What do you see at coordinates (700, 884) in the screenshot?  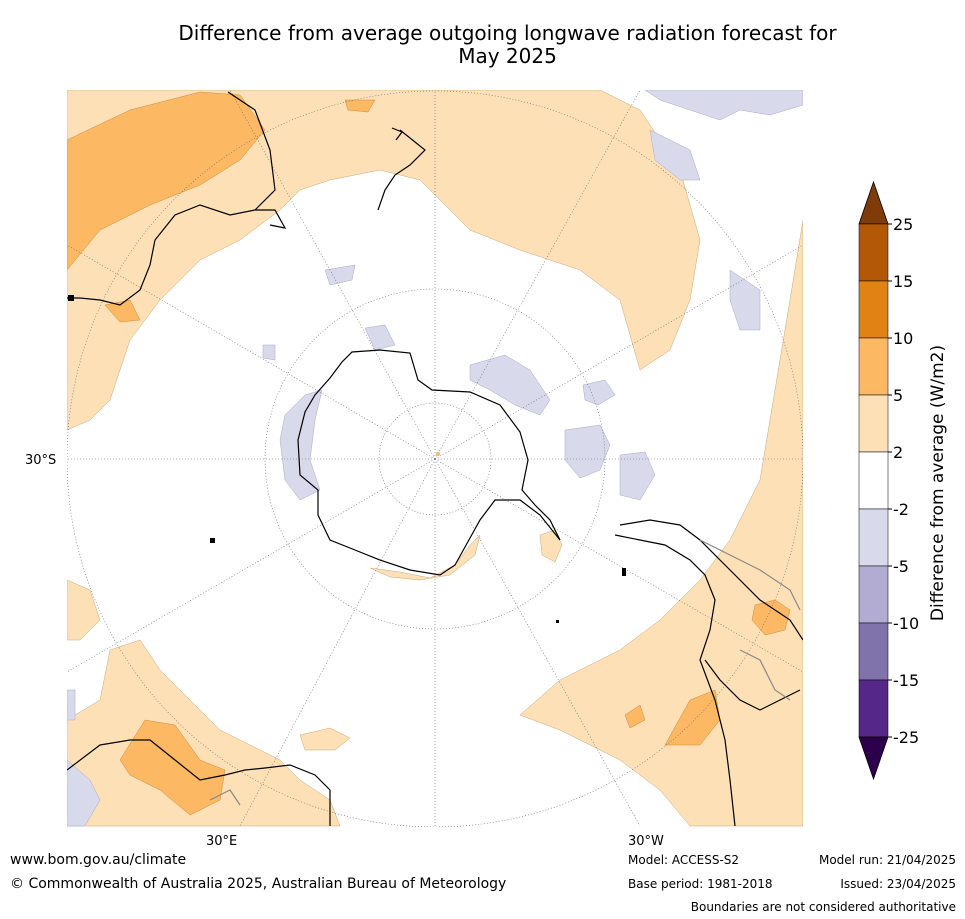 I see `footer-base-period: Base period: 1981-2018` at bounding box center [700, 884].